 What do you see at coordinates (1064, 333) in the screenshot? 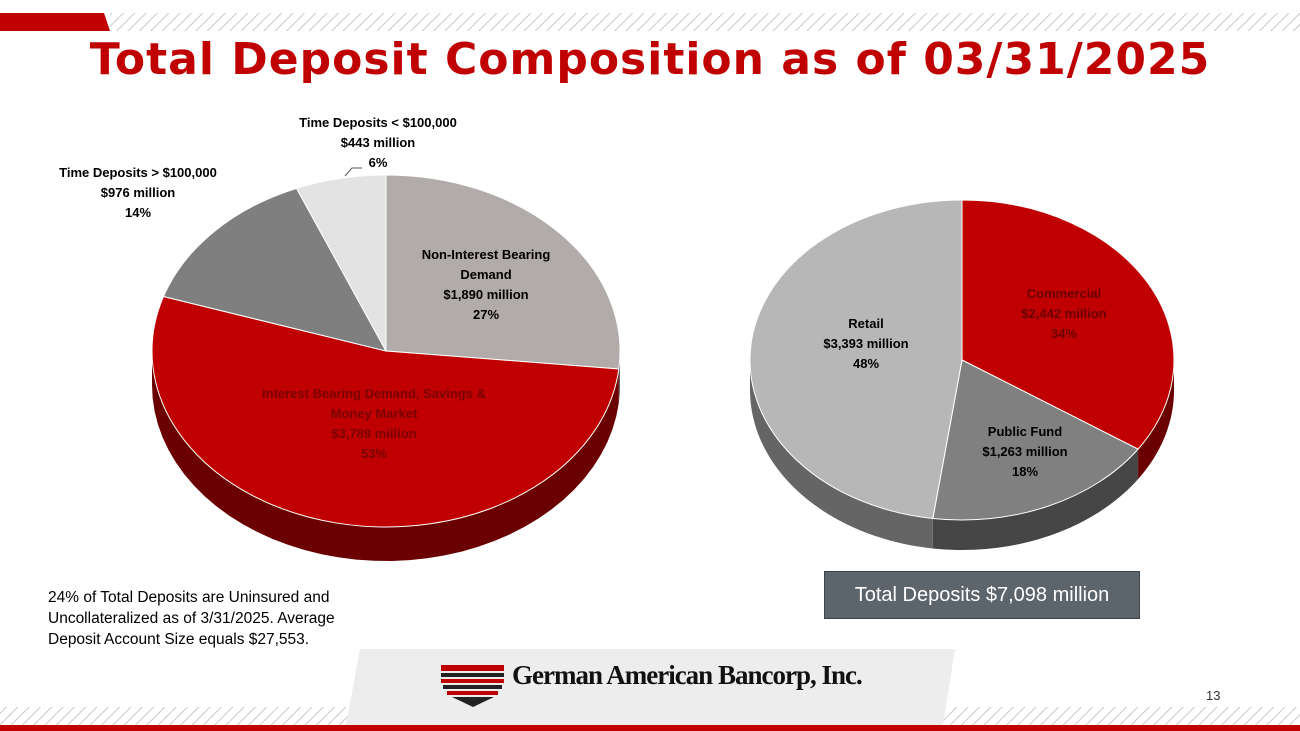
I see `label-line: 34%` at bounding box center [1064, 333].